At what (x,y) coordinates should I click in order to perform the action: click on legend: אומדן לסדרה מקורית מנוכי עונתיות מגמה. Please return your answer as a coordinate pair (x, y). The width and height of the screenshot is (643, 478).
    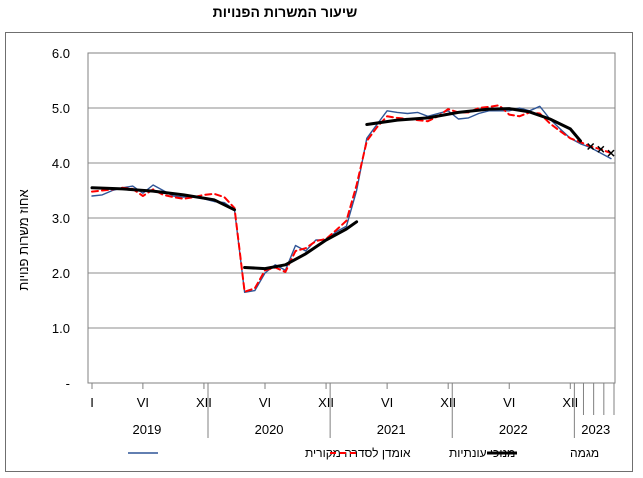
    Looking at the image, I should click on (363, 453).